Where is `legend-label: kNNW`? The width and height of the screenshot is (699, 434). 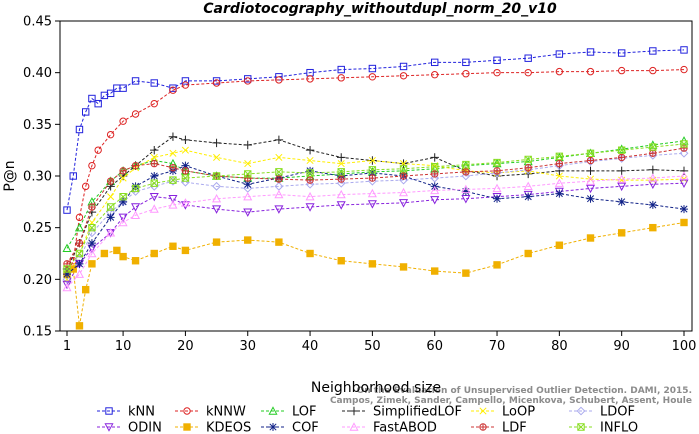 legend-label: kNNW is located at coordinates (226, 412).